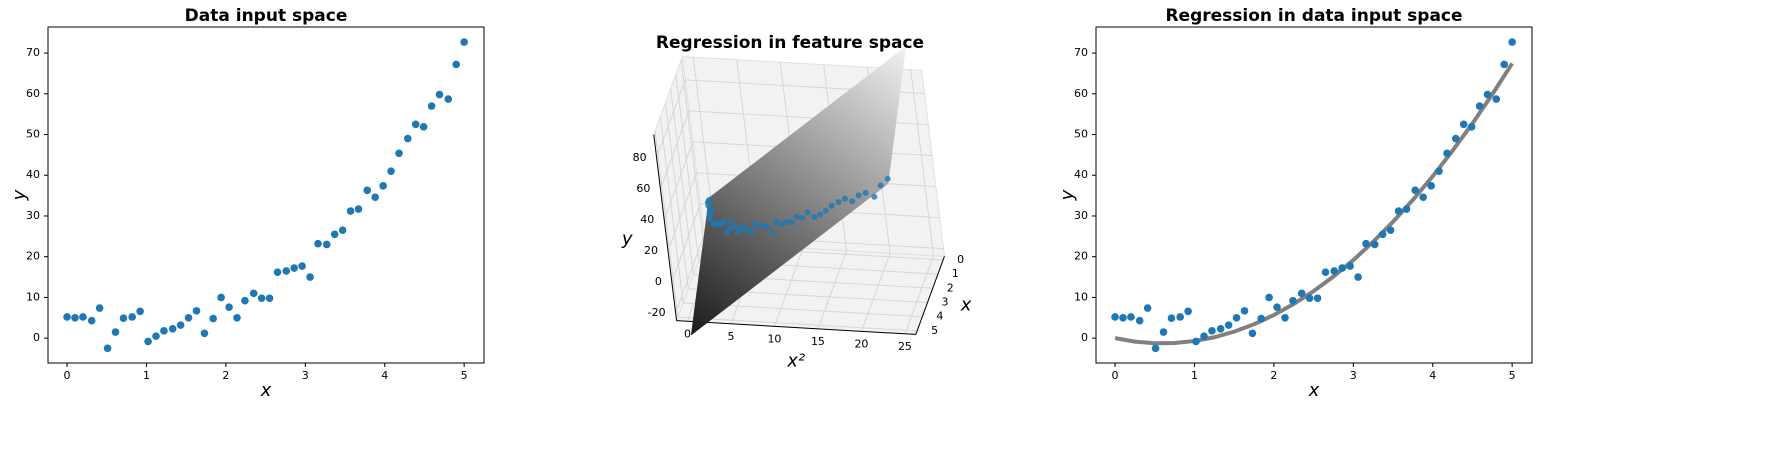 Image resolution: width=1768 pixels, height=457 pixels. I want to click on y-tick-label: 40, so click(1081, 174).